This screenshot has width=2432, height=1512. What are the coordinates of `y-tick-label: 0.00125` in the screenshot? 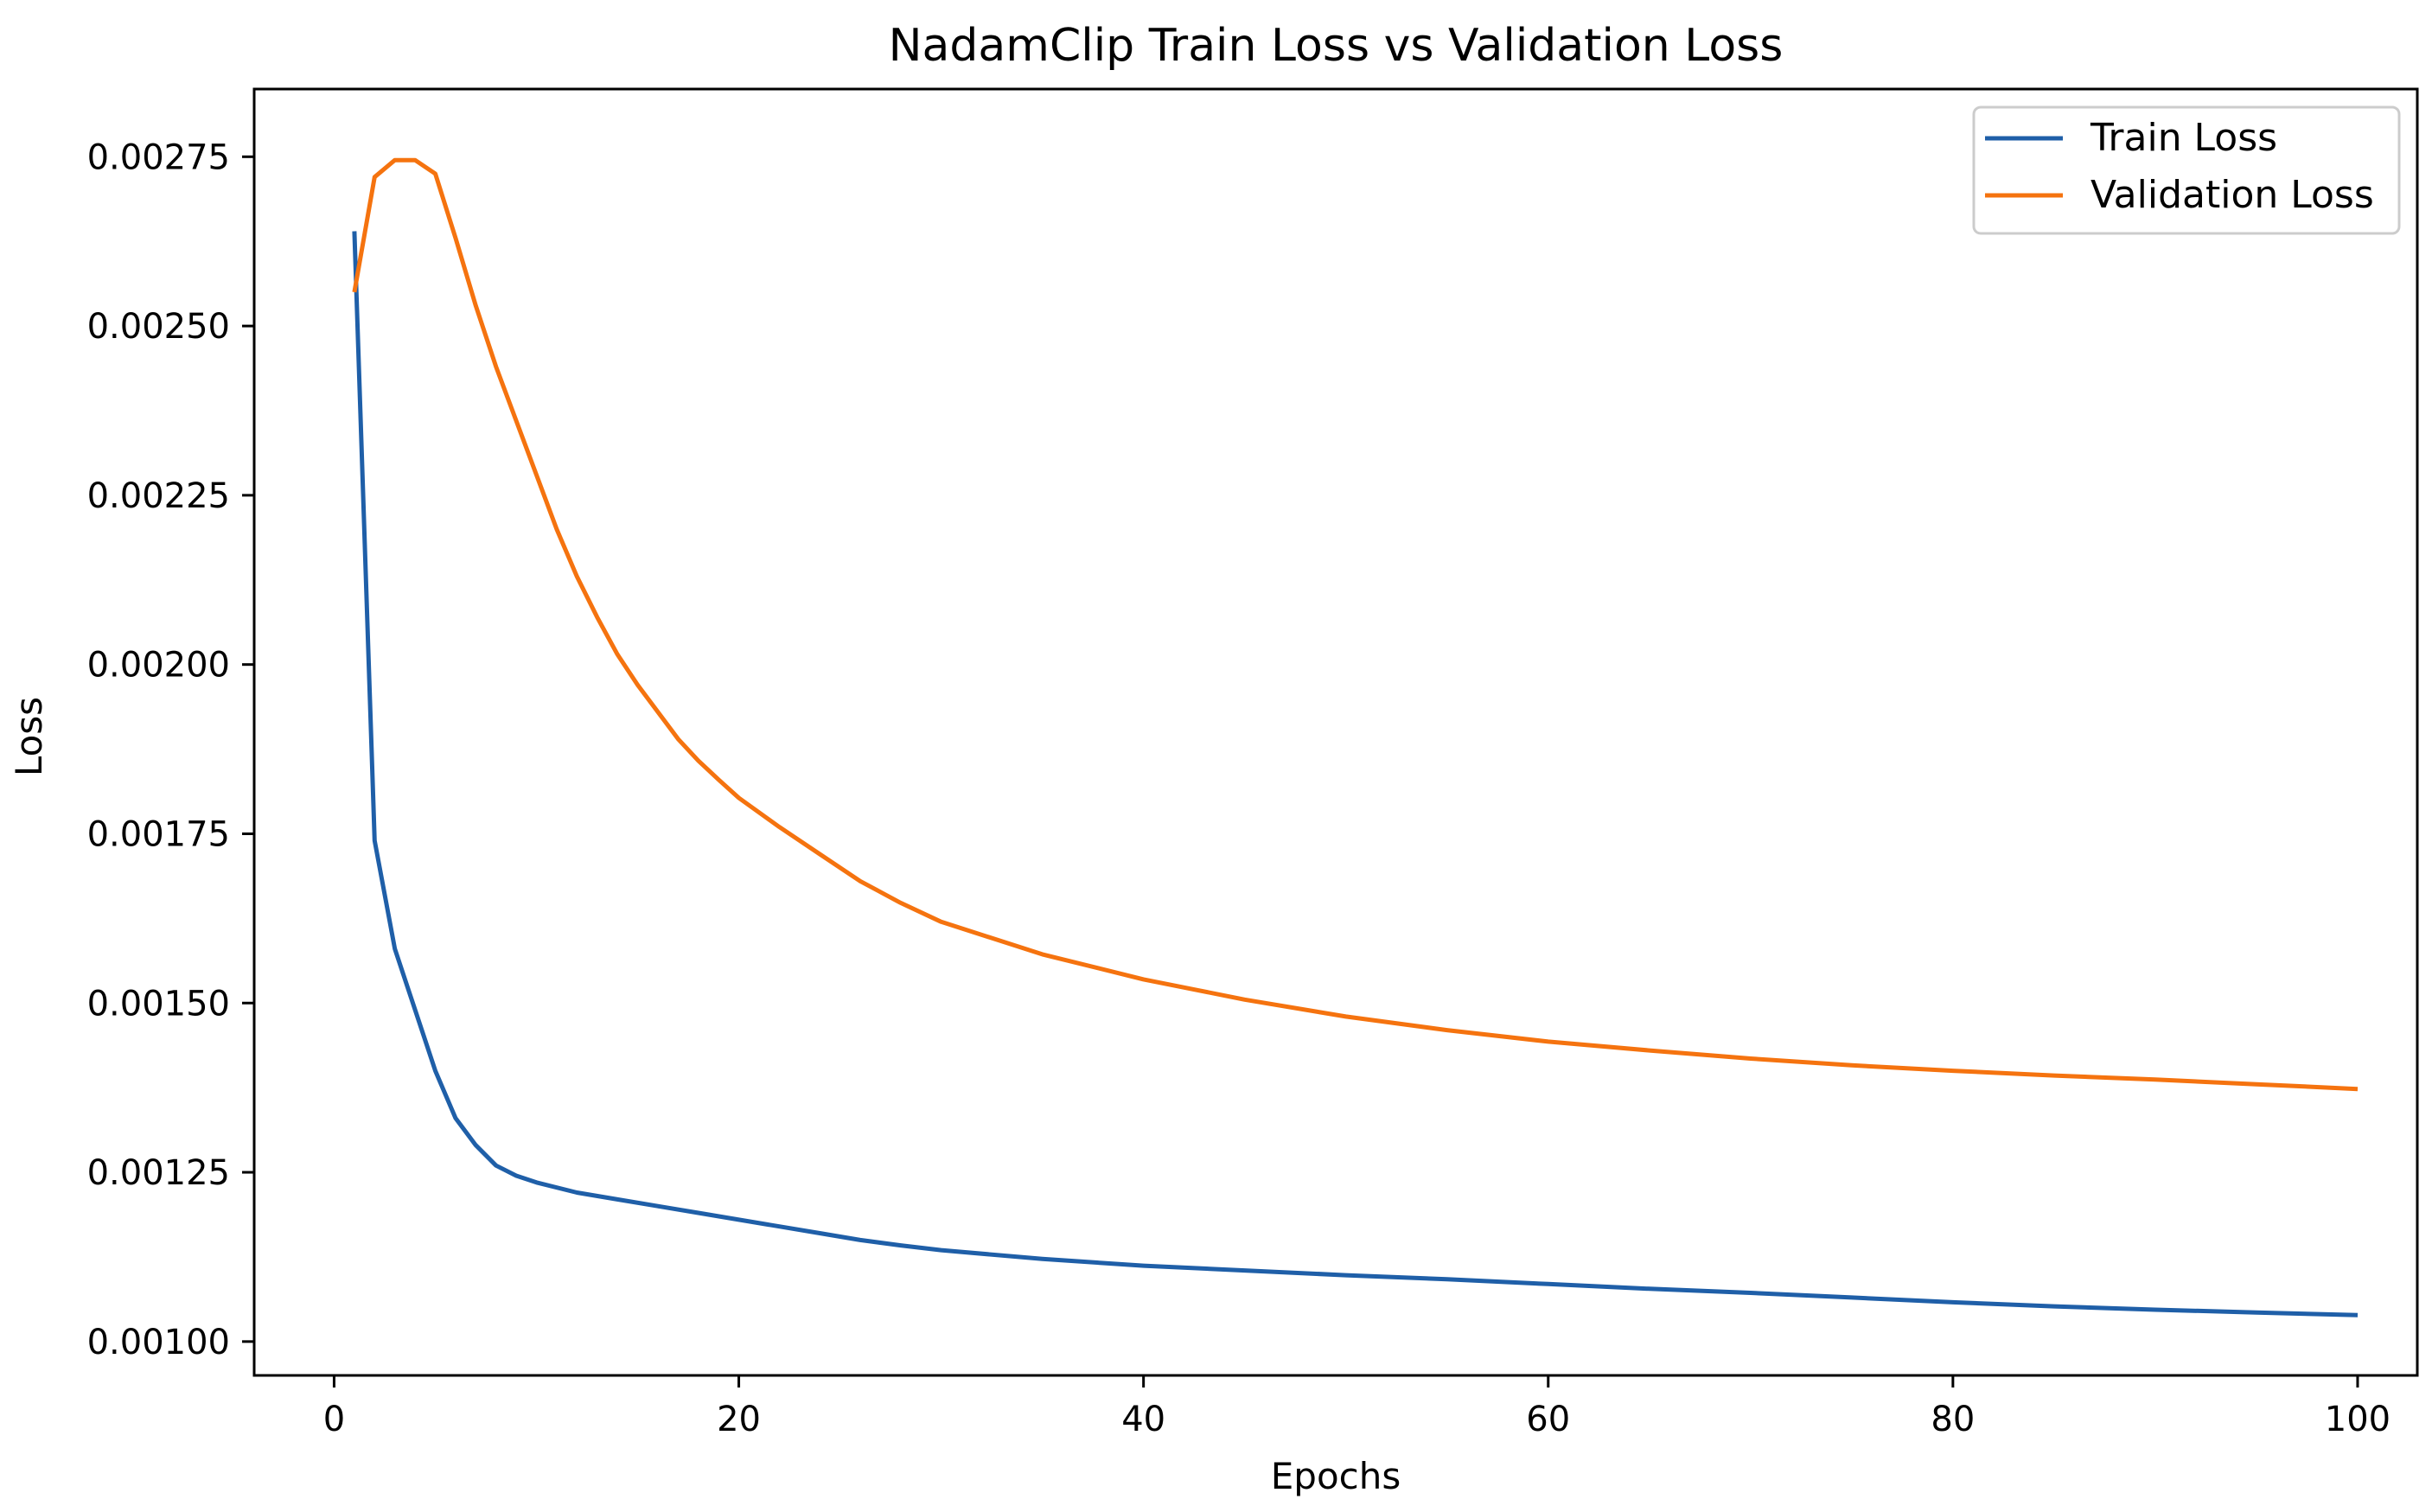 It's located at (158, 1173).